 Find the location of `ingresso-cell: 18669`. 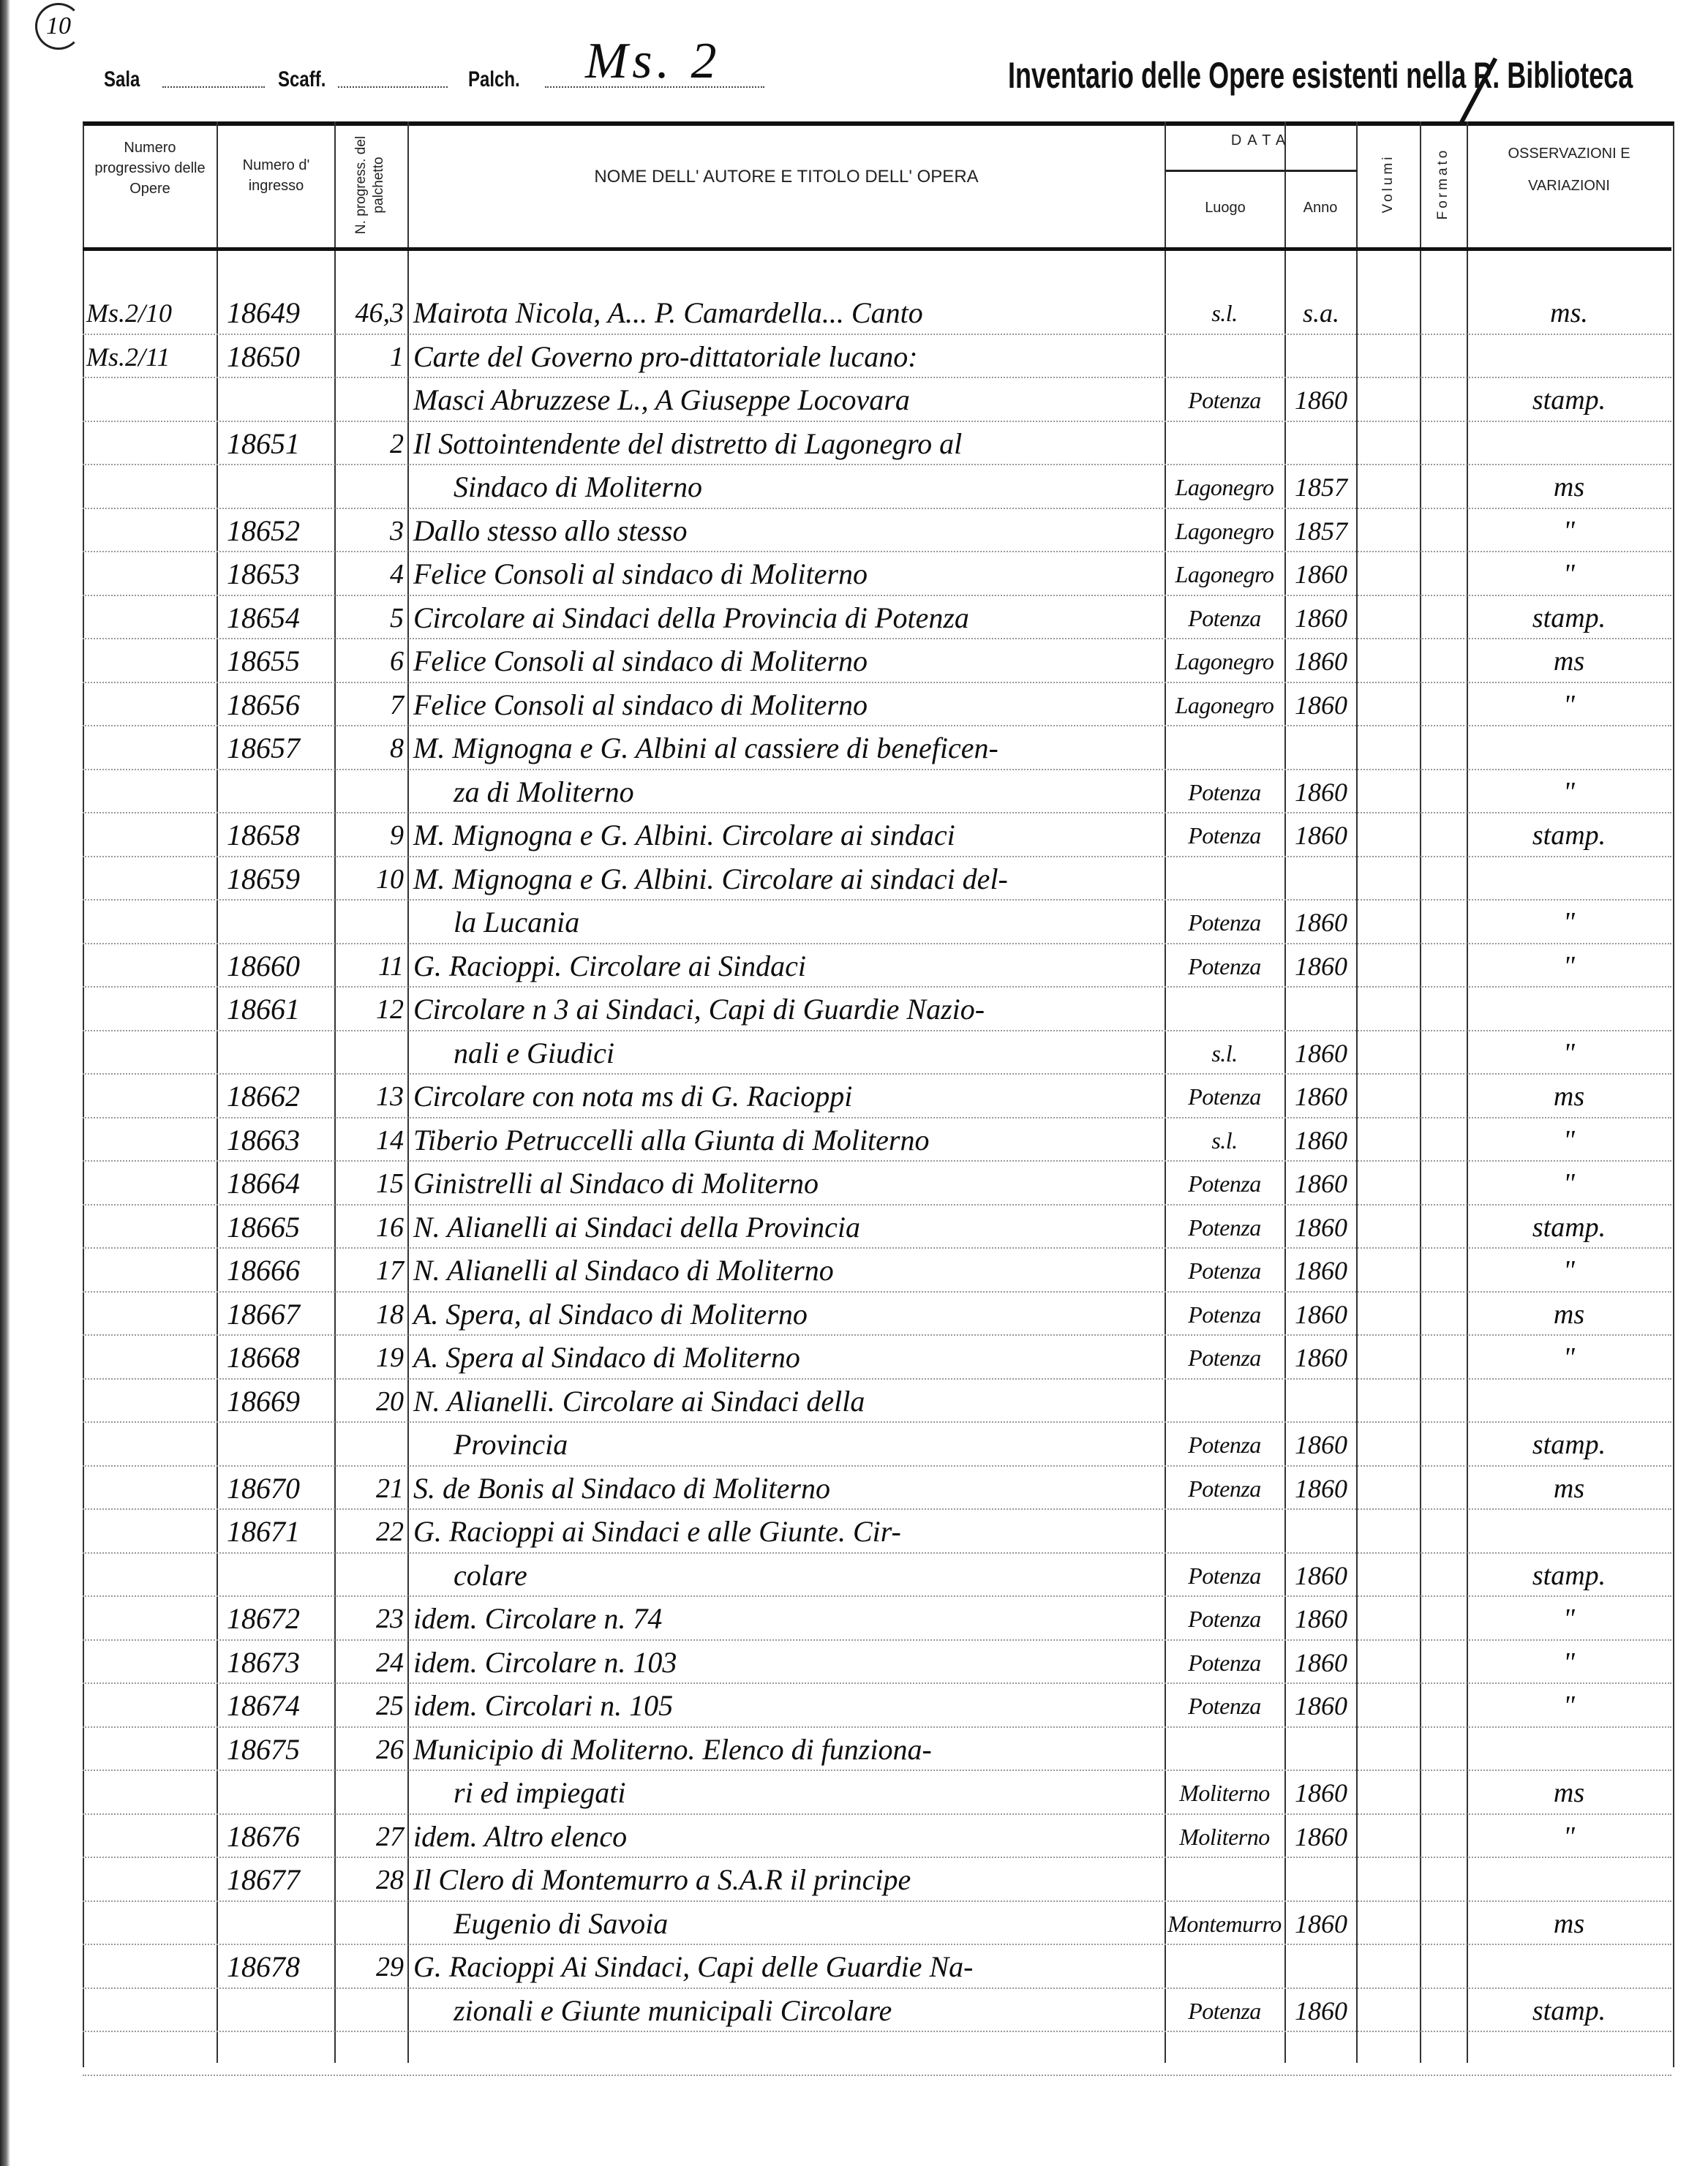

ingresso-cell: 18669 is located at coordinates (263, 1401).